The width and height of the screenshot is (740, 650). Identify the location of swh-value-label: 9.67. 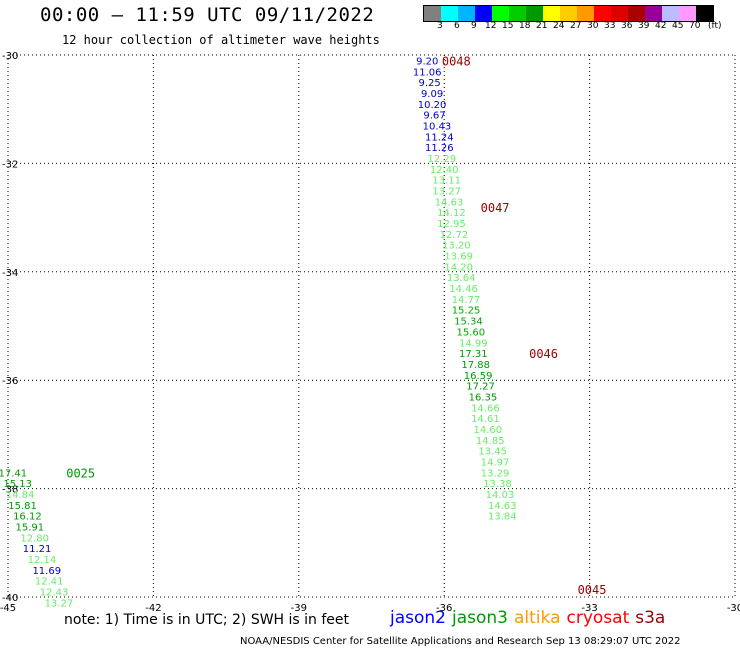
(434, 116).